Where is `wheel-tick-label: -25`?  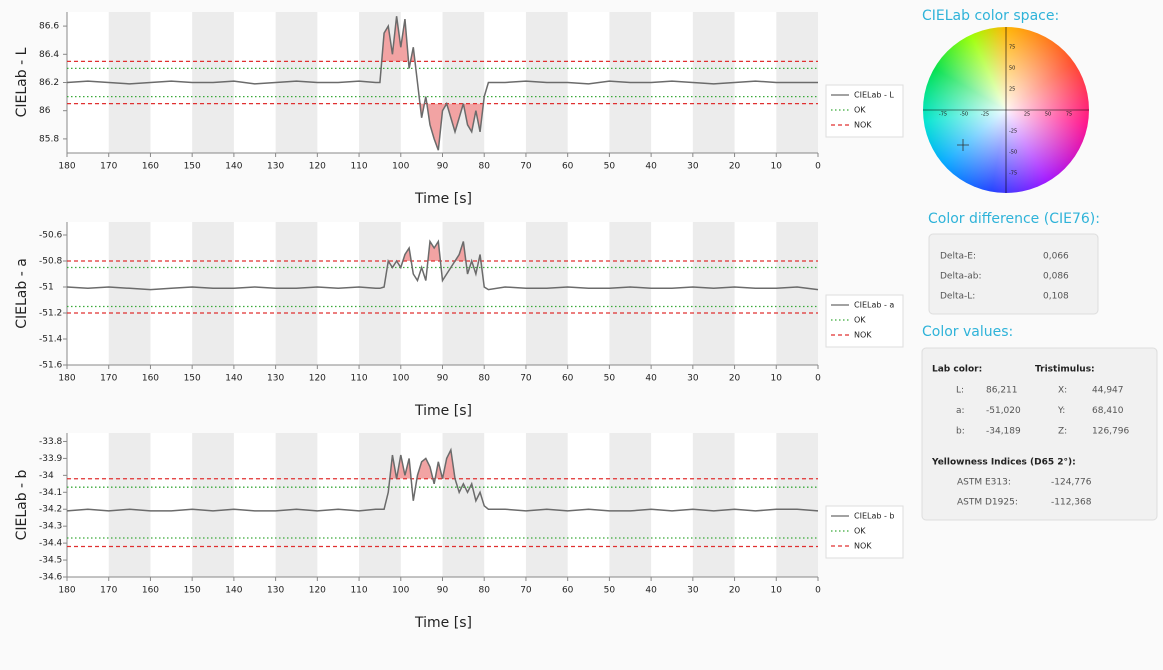
wheel-tick-label: -25 is located at coordinates (1013, 132).